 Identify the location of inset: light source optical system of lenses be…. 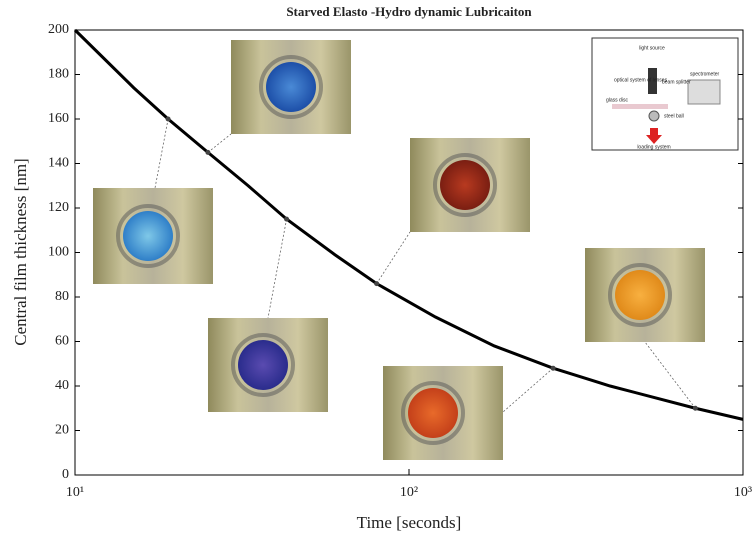
(665, 94).